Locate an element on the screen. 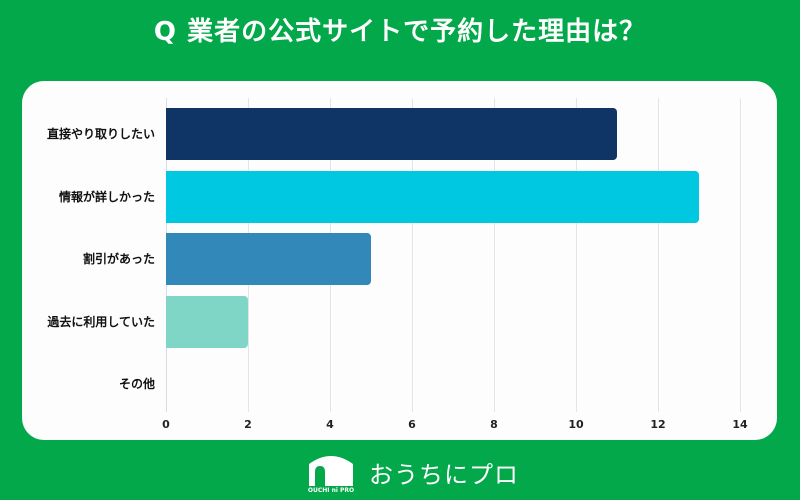 The width and height of the screenshot is (800, 500). logo-subtext: OUCHI ni PRO is located at coordinates (331, 490).